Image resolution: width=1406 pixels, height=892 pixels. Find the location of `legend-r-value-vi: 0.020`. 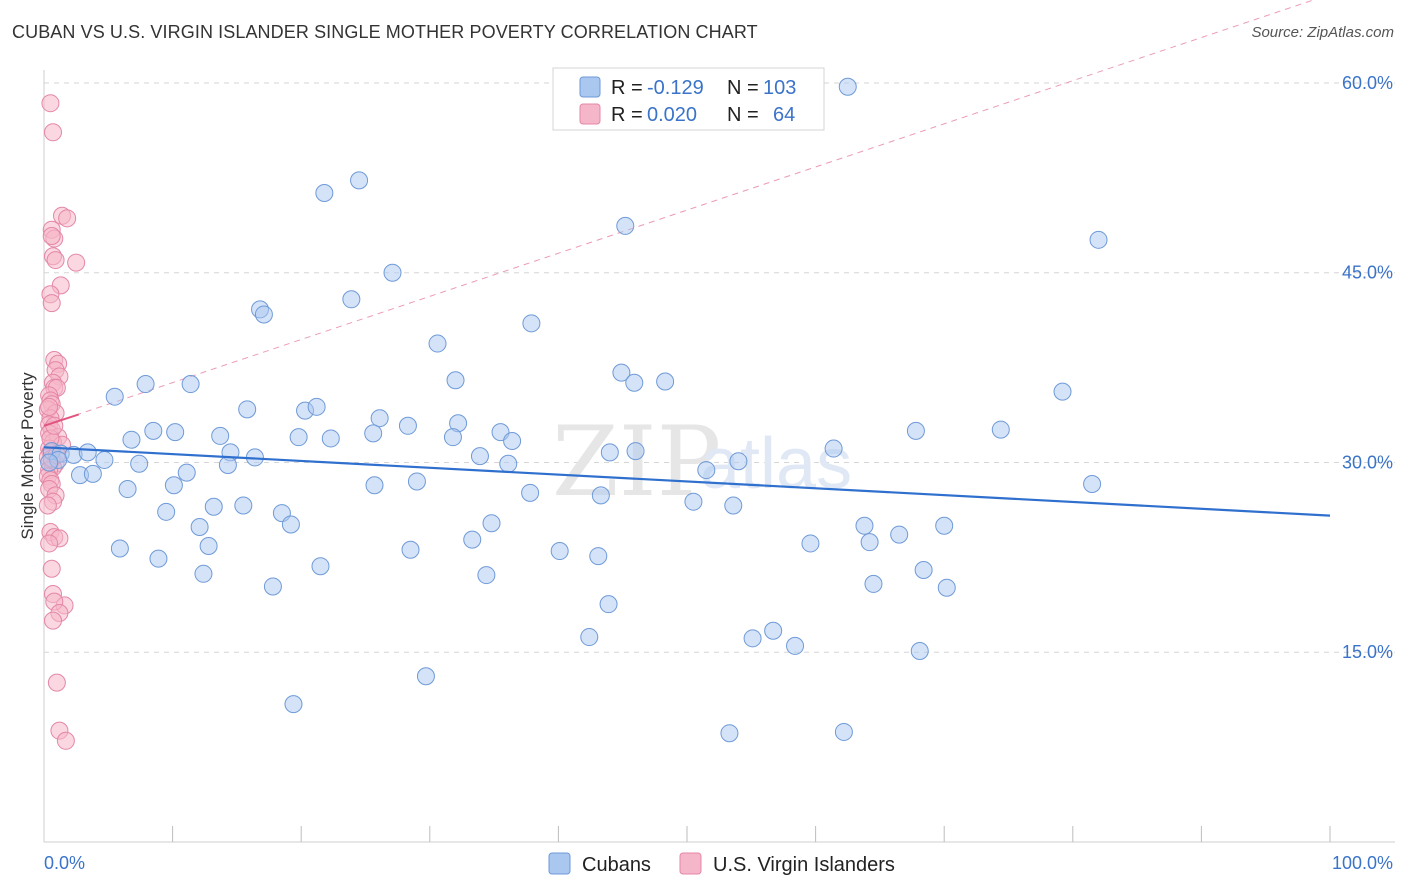

legend-r-value-vi: 0.020 is located at coordinates (672, 115).